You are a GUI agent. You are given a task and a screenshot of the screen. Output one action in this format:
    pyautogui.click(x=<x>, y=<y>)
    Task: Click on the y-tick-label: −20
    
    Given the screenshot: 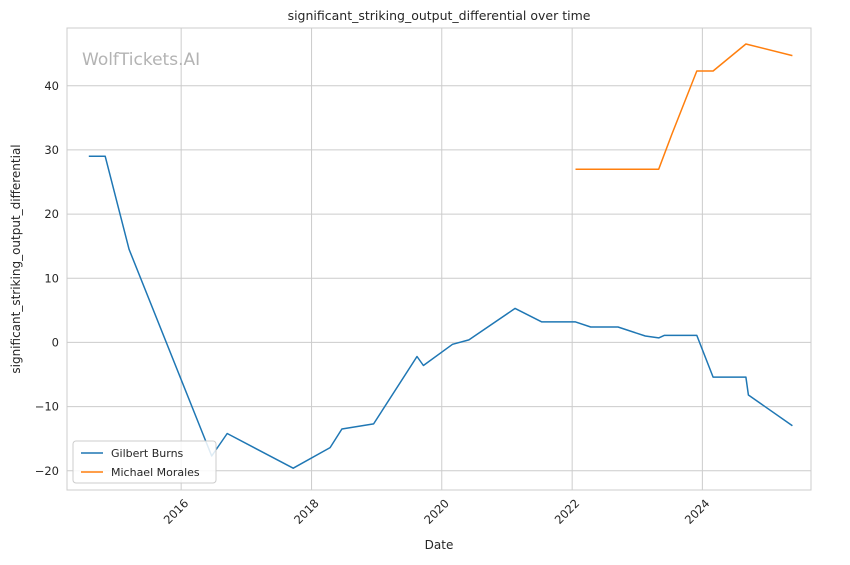 What is the action you would take?
    pyautogui.click(x=47, y=471)
    